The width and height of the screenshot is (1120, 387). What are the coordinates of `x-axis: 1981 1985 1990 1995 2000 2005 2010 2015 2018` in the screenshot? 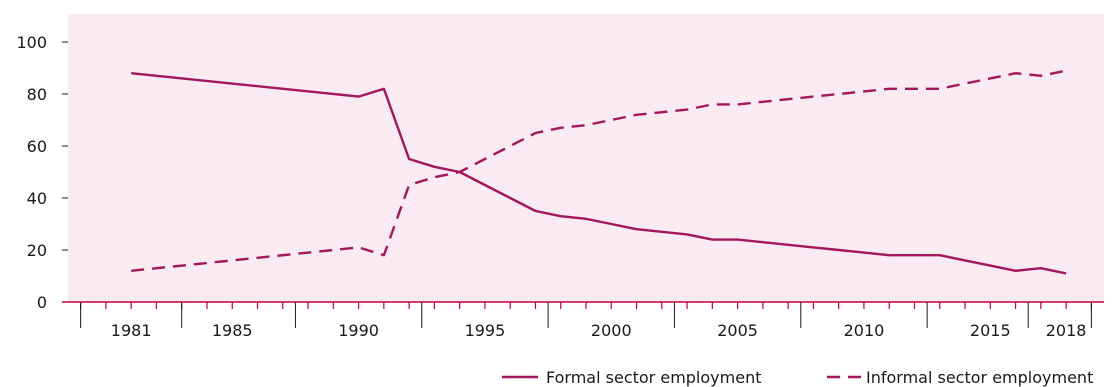 It's located at (583, 320).